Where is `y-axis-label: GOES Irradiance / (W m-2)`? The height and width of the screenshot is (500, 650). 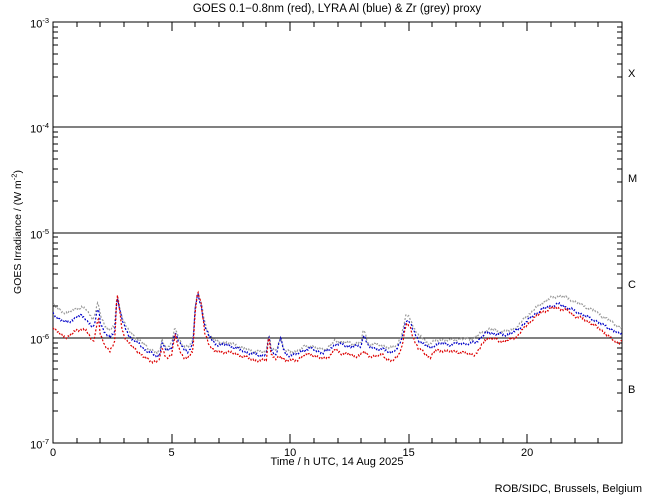 y-axis-label: GOES Irradiance / (W m-2) is located at coordinates (16, 232).